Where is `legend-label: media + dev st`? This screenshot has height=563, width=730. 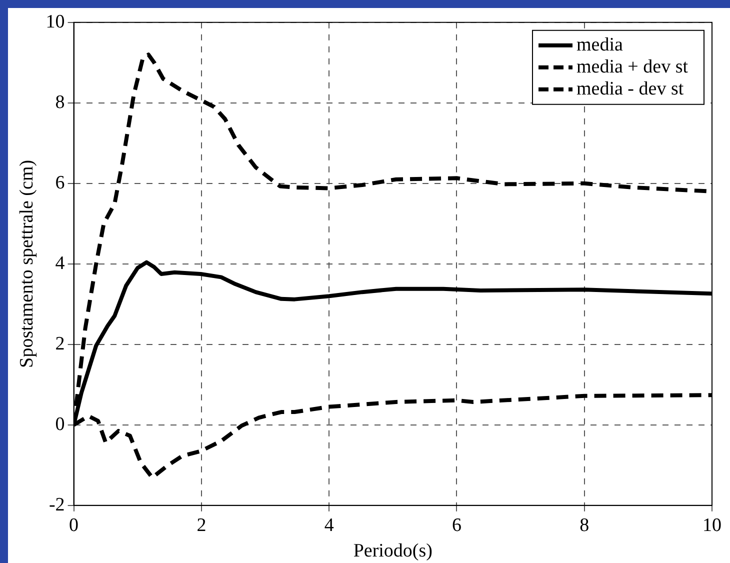 legend-label: media + dev st is located at coordinates (632, 67).